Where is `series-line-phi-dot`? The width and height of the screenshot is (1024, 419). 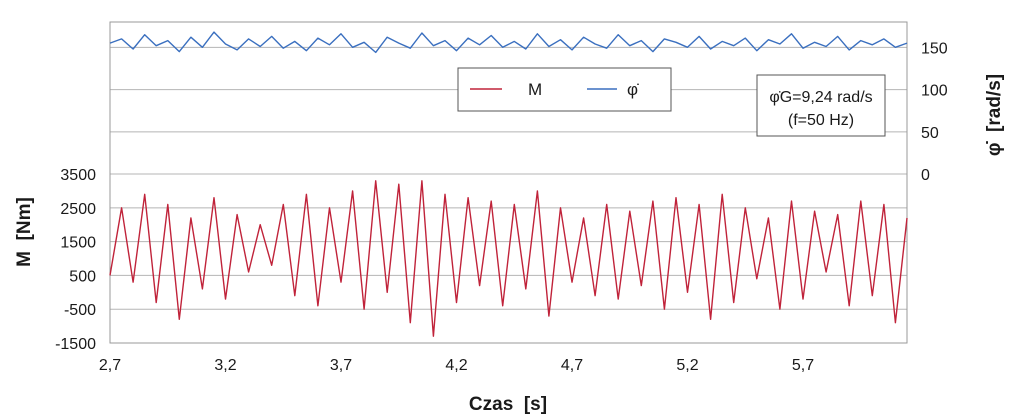 series-line-phi-dot is located at coordinates (508, 42).